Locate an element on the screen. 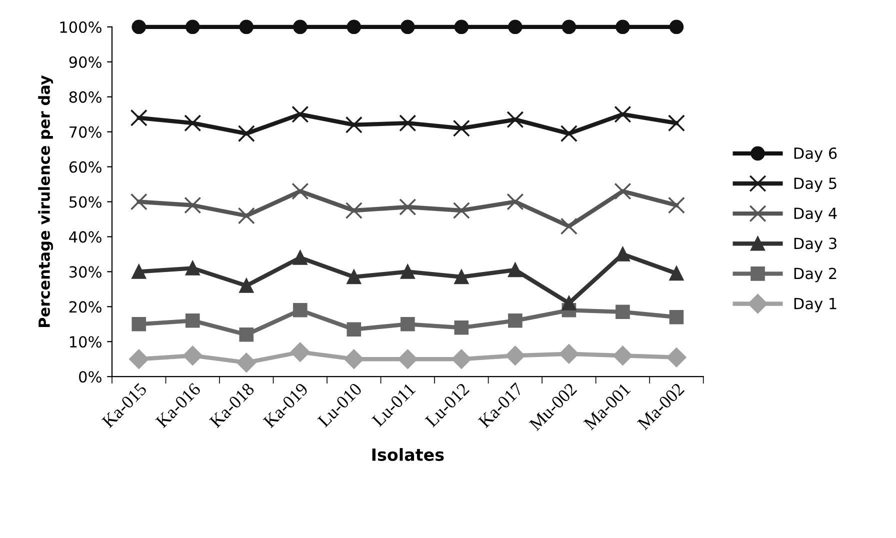 Image resolution: width=896 pixels, height=538 pixels. y-tick-label: 30% is located at coordinates (85, 272).